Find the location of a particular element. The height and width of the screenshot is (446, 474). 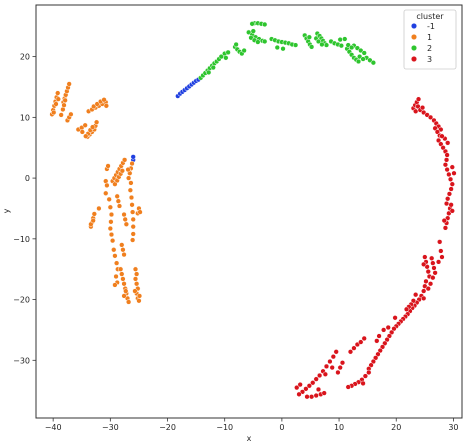

x-axis-ticks: −40 −30 −20 −10 0 10 20 30 is located at coordinates (252, 425).